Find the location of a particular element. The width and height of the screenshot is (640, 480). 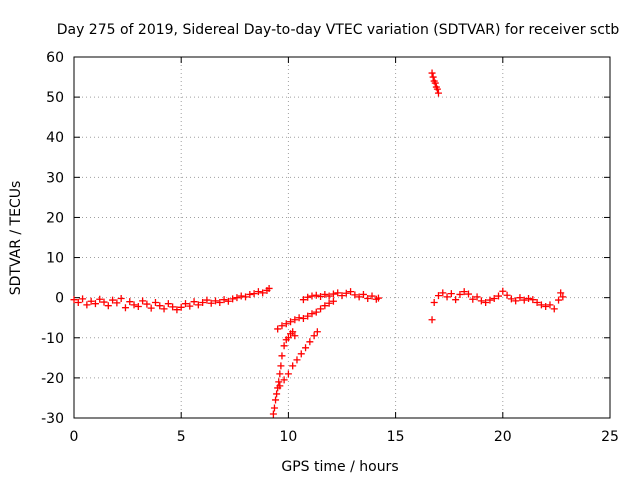

x-tick-label: 25 is located at coordinates (610, 437).